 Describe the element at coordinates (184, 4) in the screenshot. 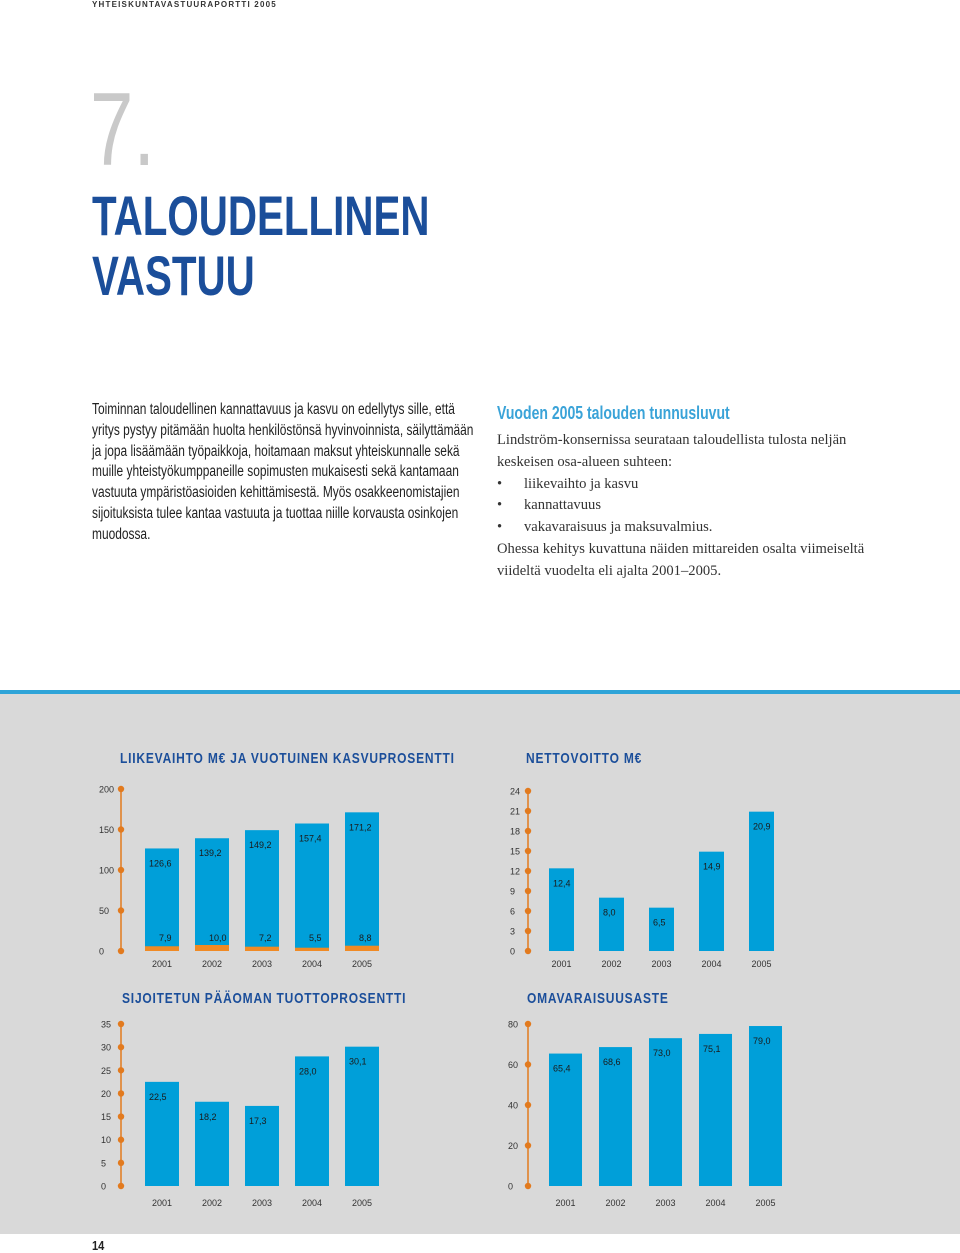

I see `report-header: YHTEISKUNTAVASTUURAPORTTI 2005` at that location.